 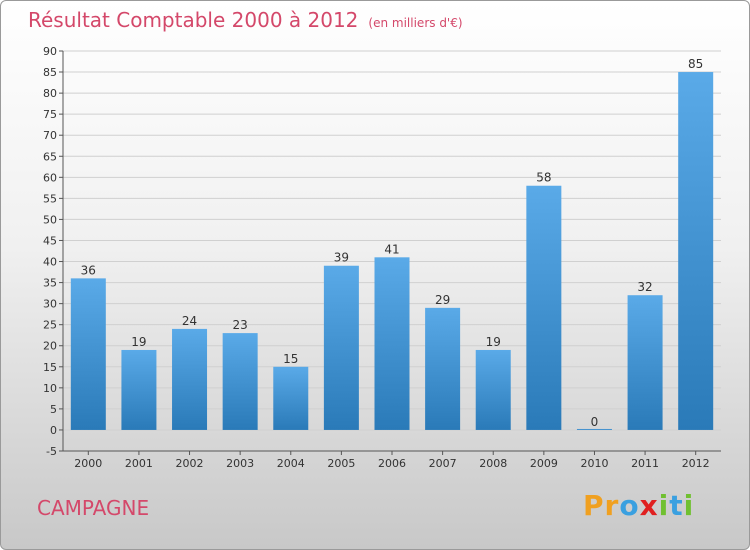 I want to click on x-tick-label-2011: 2011, so click(x=645, y=463).